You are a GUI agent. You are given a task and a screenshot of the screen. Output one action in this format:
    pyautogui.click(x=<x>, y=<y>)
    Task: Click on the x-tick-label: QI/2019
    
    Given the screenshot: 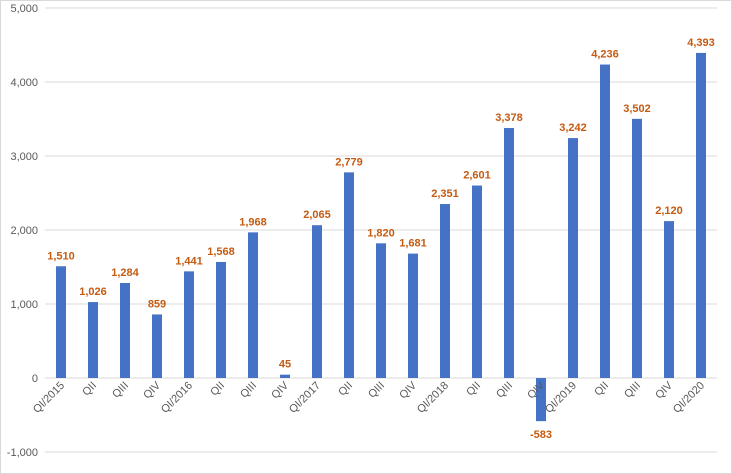 What is the action you would take?
    pyautogui.click(x=561, y=398)
    